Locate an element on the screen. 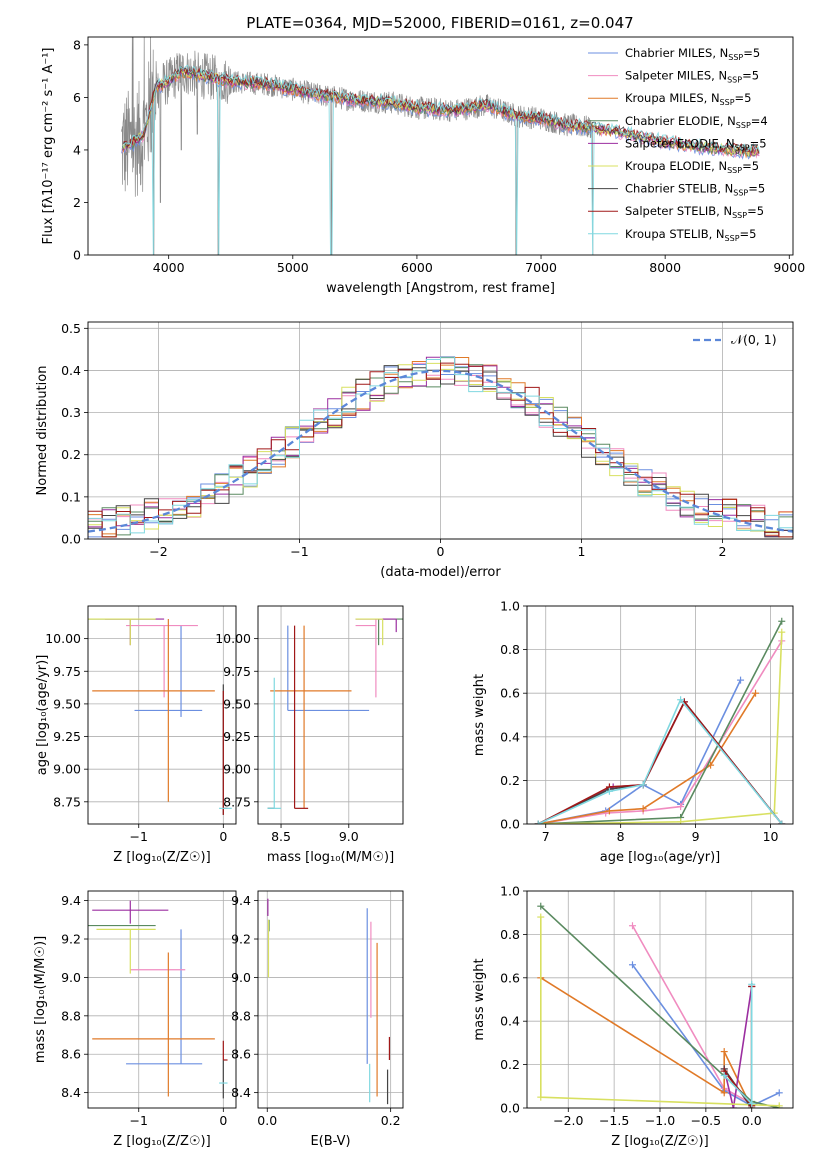  x-tick-label: 8000 is located at coordinates (665, 267).